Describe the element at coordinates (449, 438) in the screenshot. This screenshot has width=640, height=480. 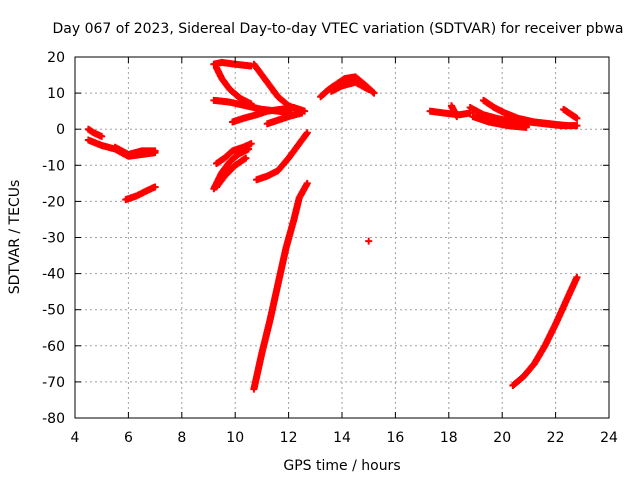
I see `x-tick-label: 18` at that location.